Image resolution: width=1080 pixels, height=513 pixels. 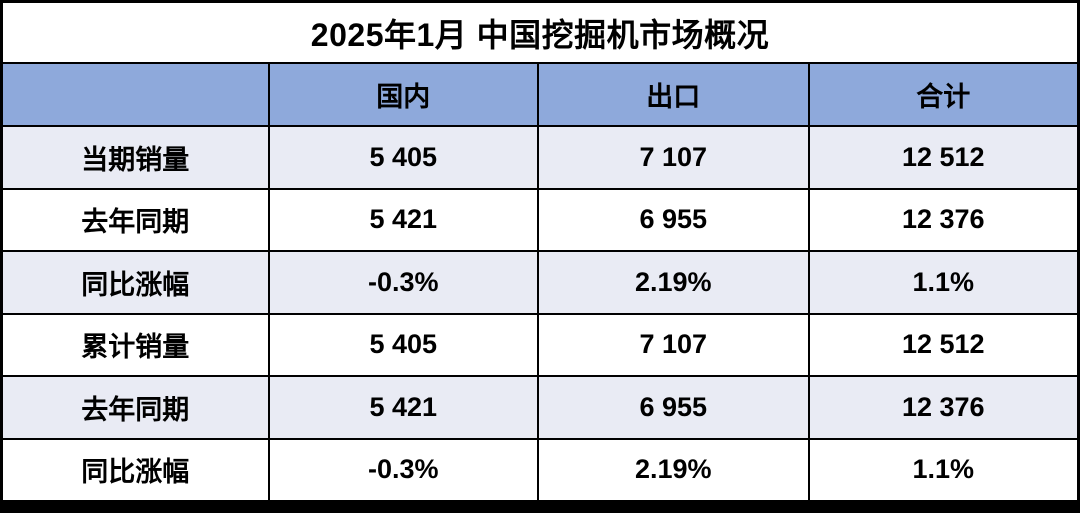 I want to click on table-row-cumulative-sales: 累计销量 5 405 7 107 12 512, so click(x=540, y=343).